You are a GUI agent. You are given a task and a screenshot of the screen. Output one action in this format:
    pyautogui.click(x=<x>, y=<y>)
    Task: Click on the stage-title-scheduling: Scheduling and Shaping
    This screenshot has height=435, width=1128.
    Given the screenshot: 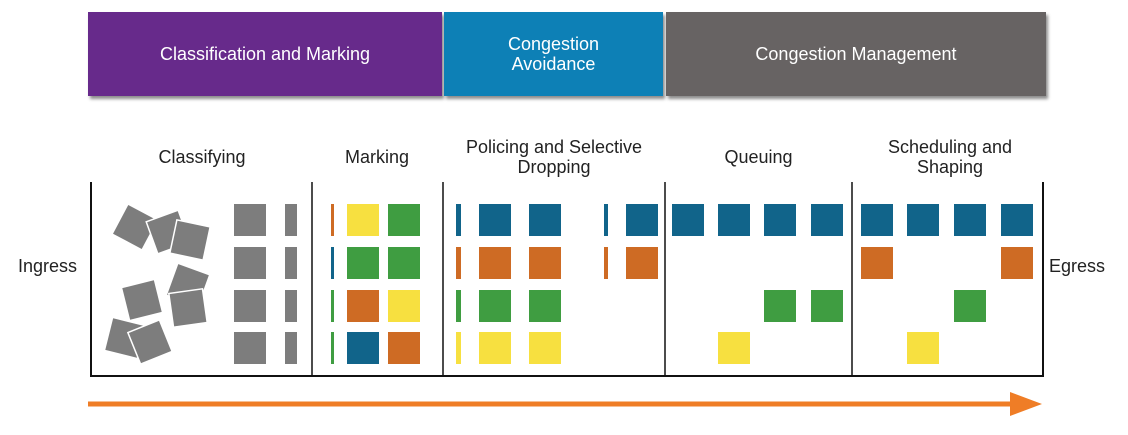 What is the action you would take?
    pyautogui.click(x=950, y=157)
    